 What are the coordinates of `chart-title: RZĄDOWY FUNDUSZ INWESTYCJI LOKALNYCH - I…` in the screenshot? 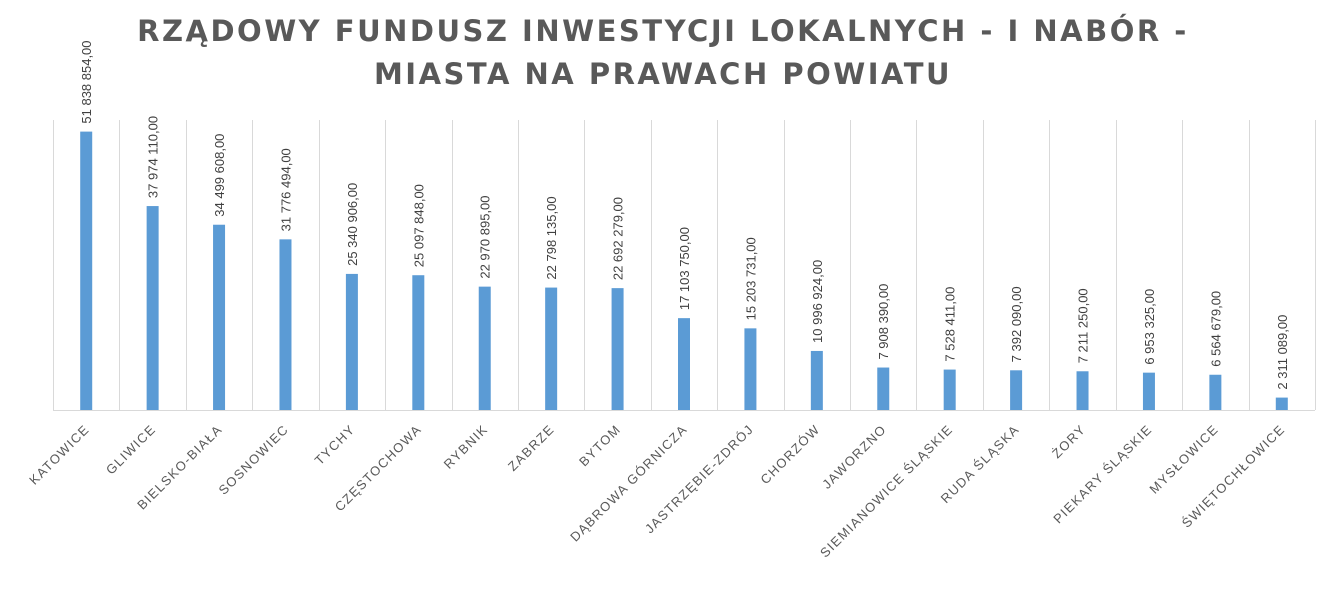 It's located at (663, 53).